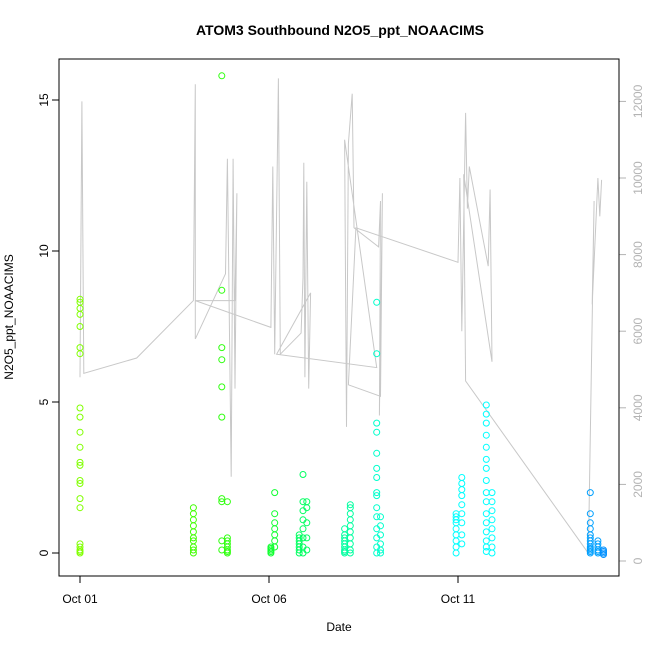 The height and width of the screenshot is (650, 650). Describe the element at coordinates (638, 101) in the screenshot. I see `y2-tick-label: 12000` at that location.